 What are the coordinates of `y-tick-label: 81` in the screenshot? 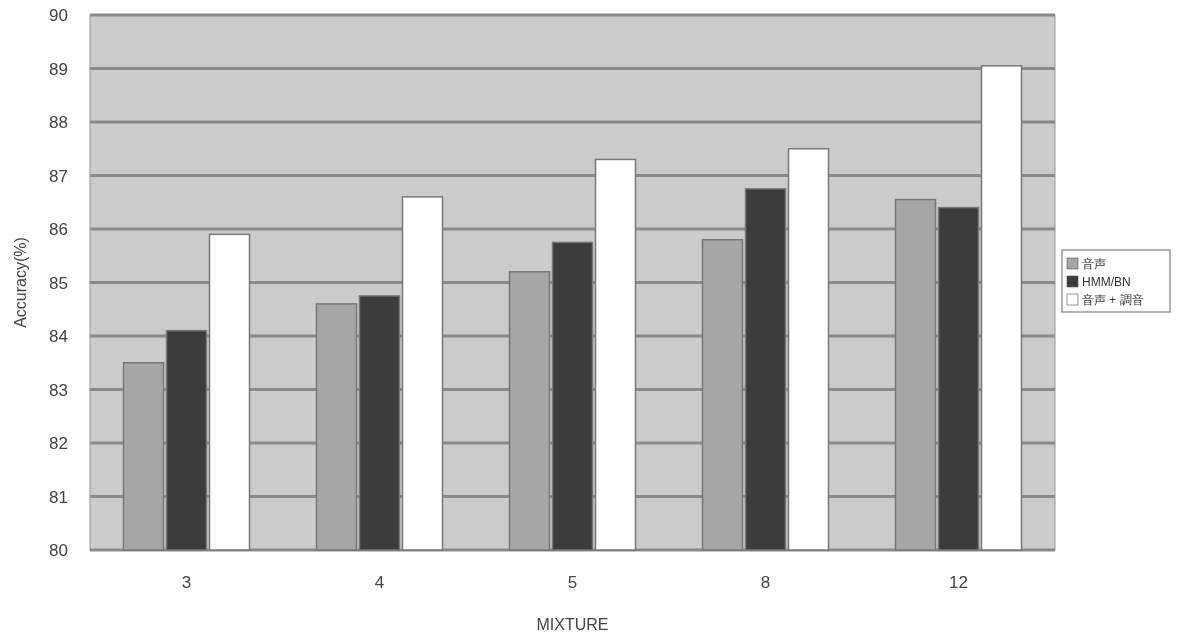 It's located at (58, 497).